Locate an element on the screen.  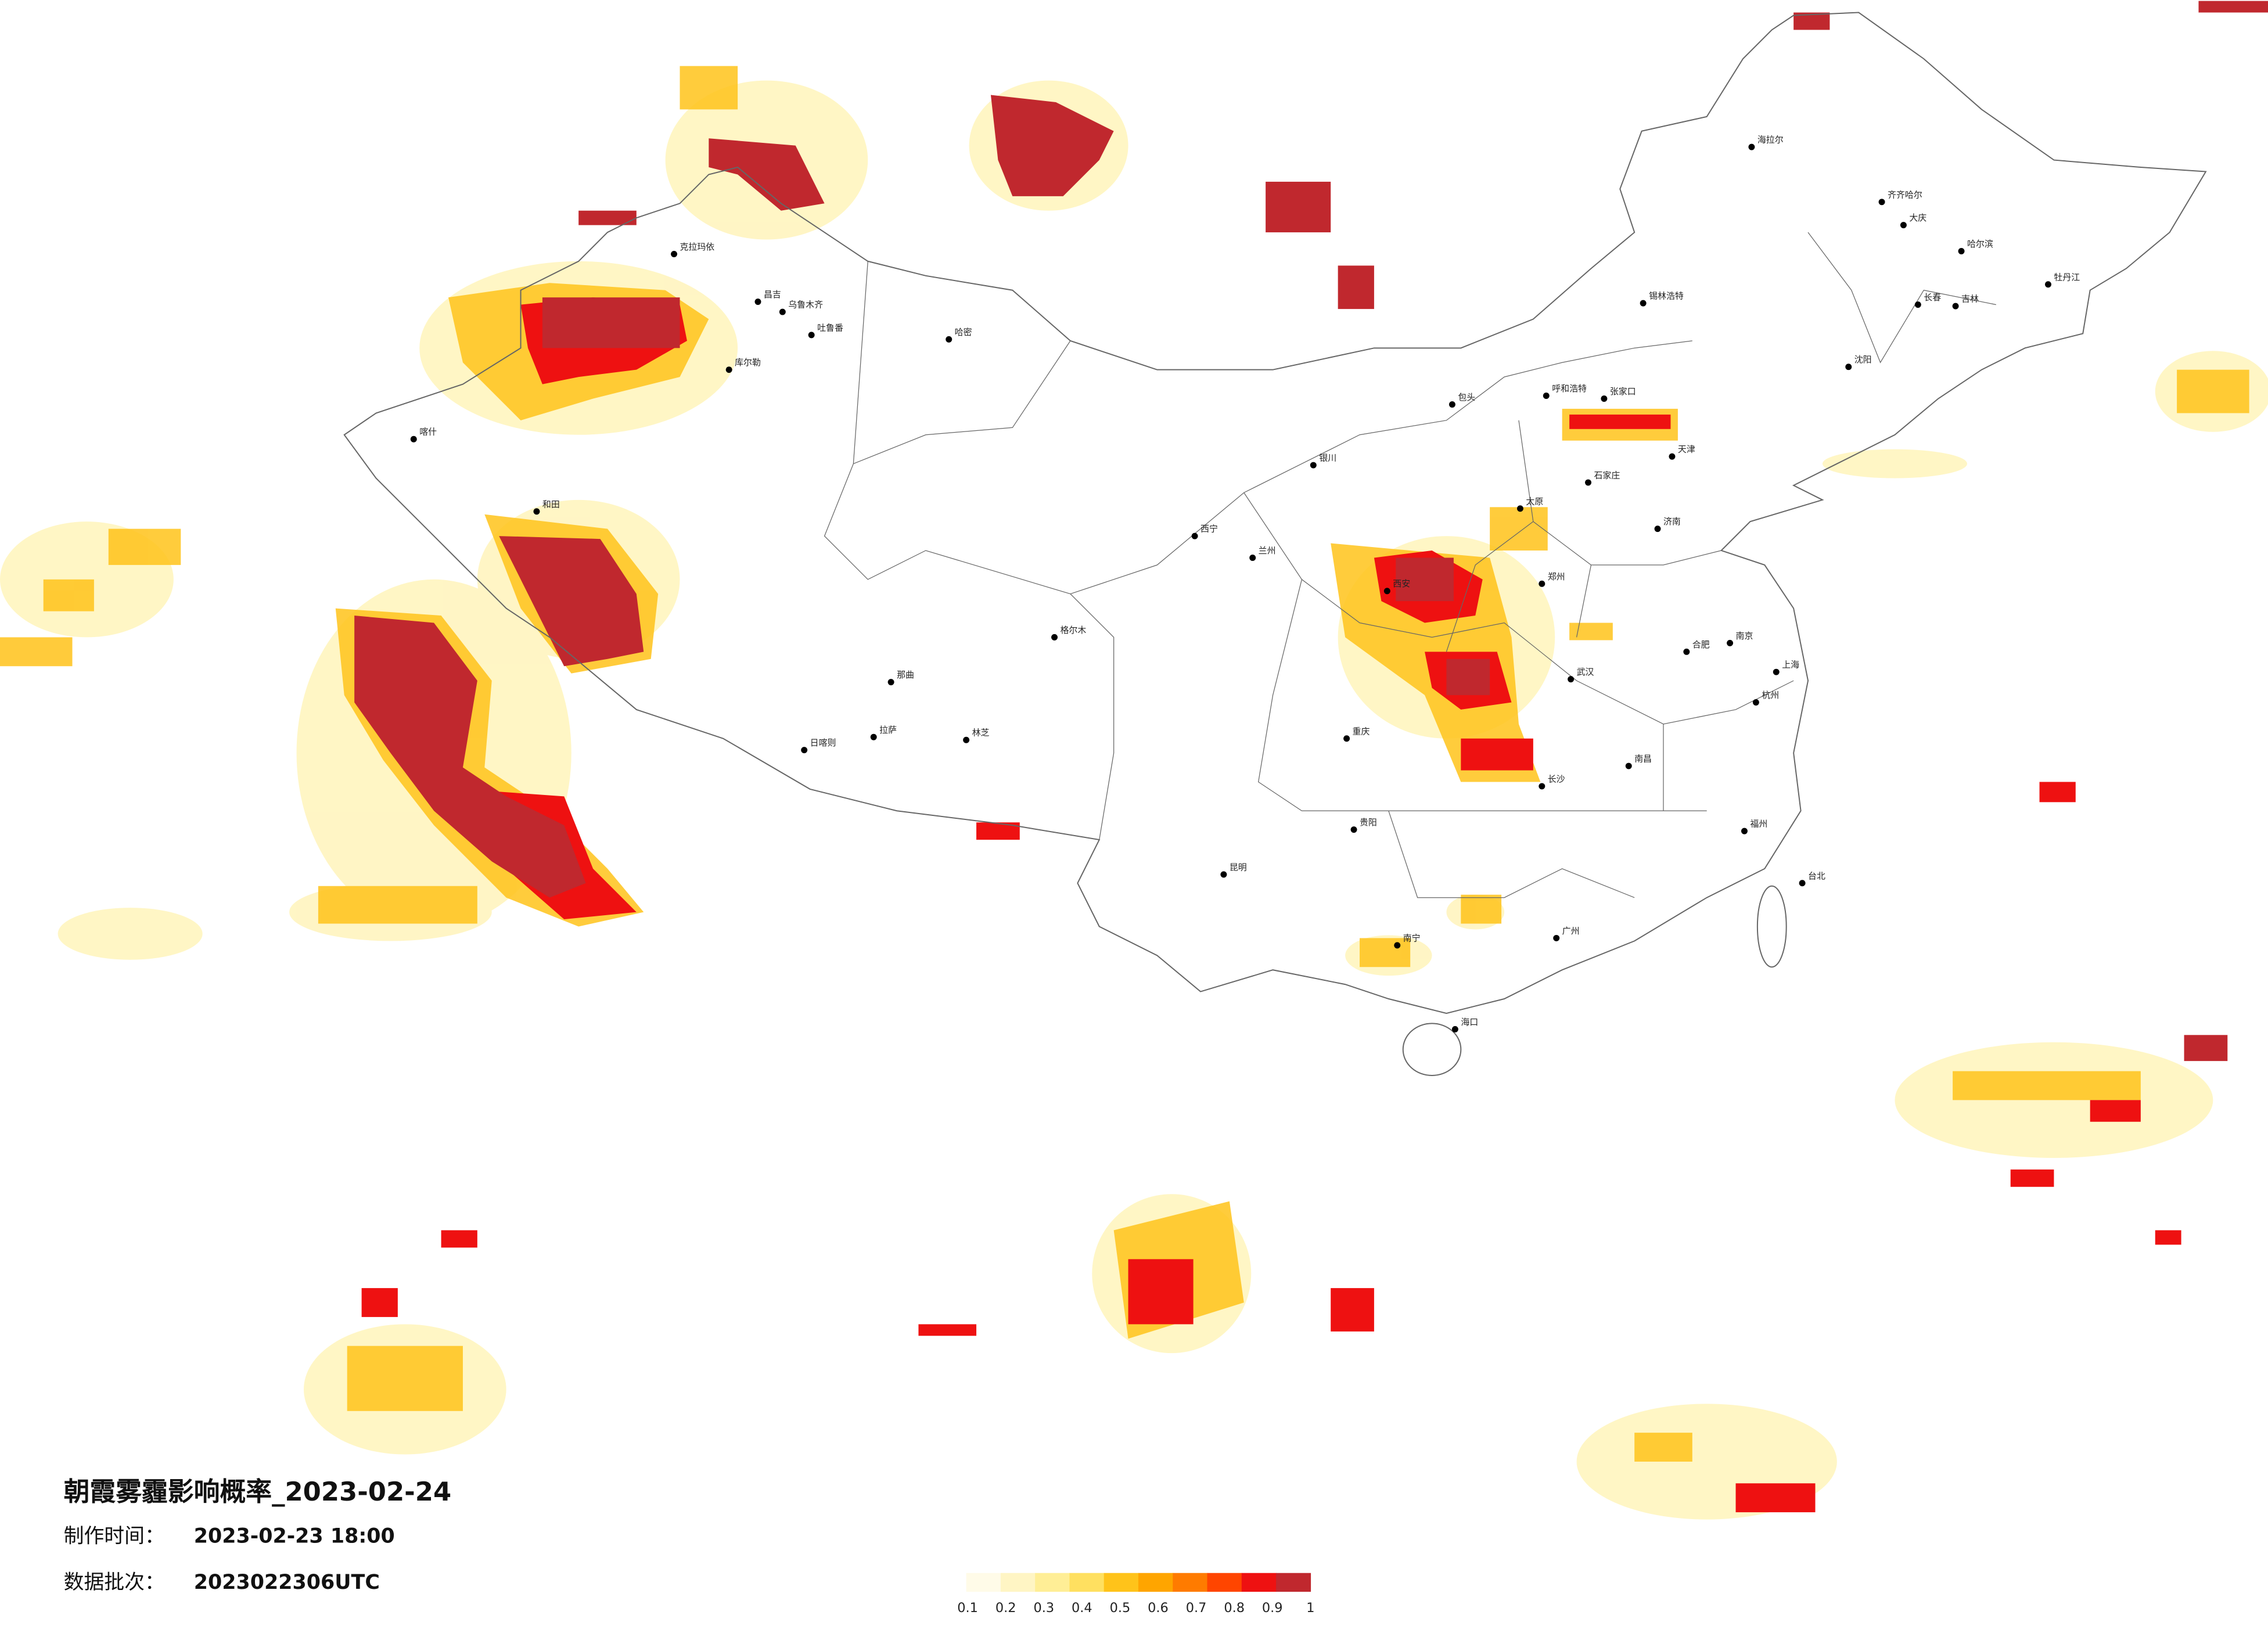
legend-label: 0.7 is located at coordinates (1196, 1608).